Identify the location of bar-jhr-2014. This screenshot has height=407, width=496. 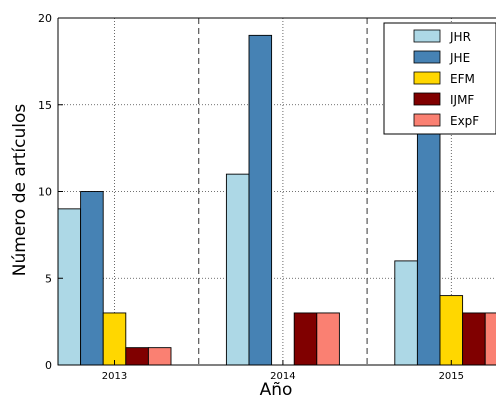
(237, 269).